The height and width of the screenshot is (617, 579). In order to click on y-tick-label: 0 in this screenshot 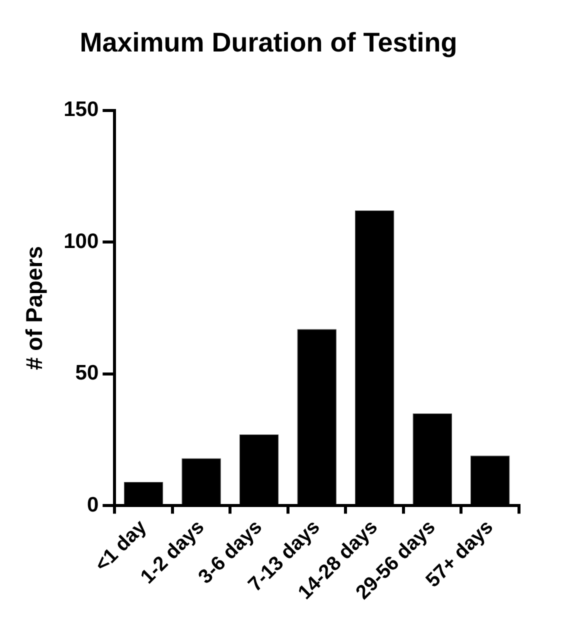, I will do `click(92, 504)`.